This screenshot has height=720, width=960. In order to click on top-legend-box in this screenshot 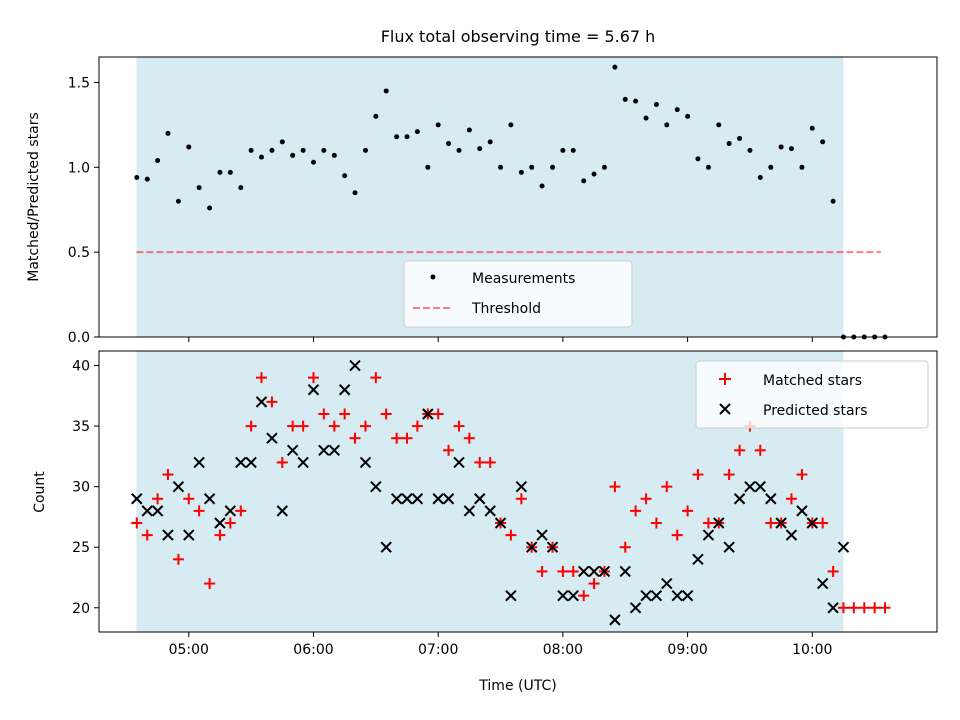, I will do `click(518, 294)`.